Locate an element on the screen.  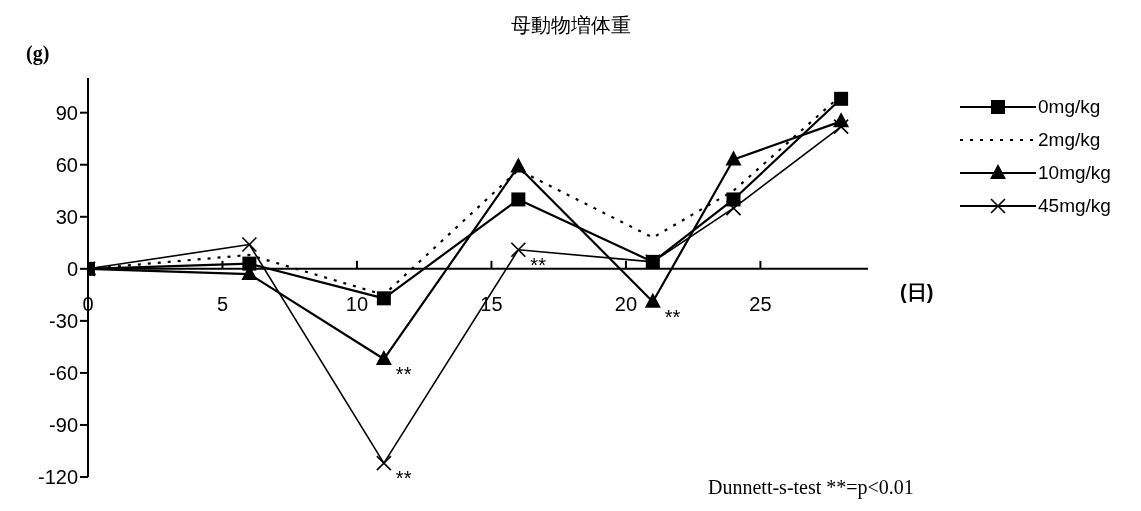
x-tick-label: 25 is located at coordinates (760, 303).